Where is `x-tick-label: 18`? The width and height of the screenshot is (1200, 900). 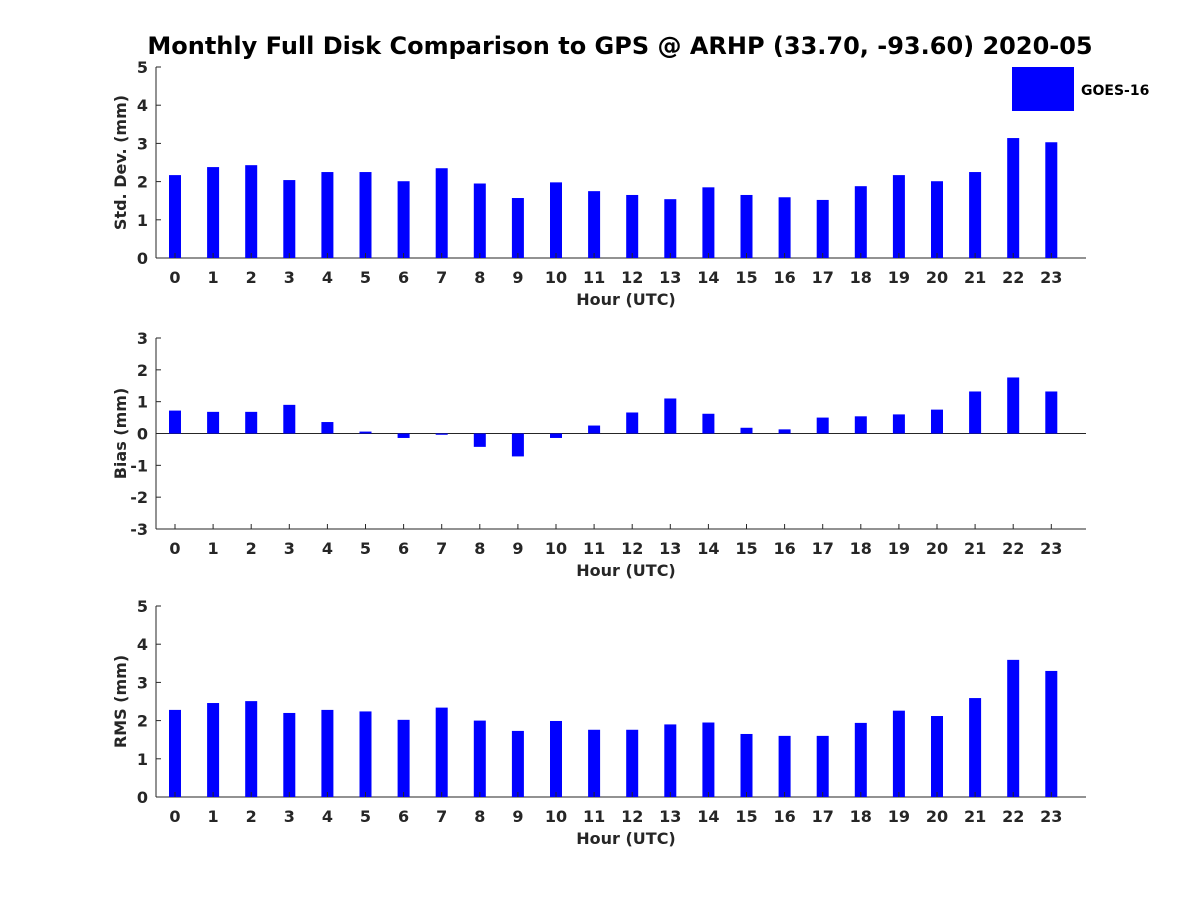
x-tick-label: 18 is located at coordinates (861, 548).